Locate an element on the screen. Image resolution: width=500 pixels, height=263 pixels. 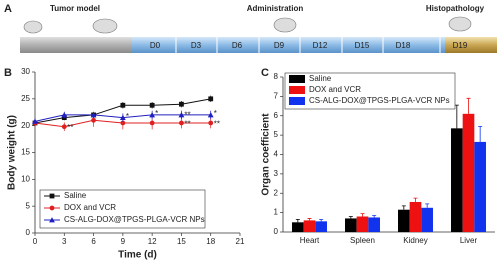
x-tick-label: 9 is located at coordinates (123, 241).